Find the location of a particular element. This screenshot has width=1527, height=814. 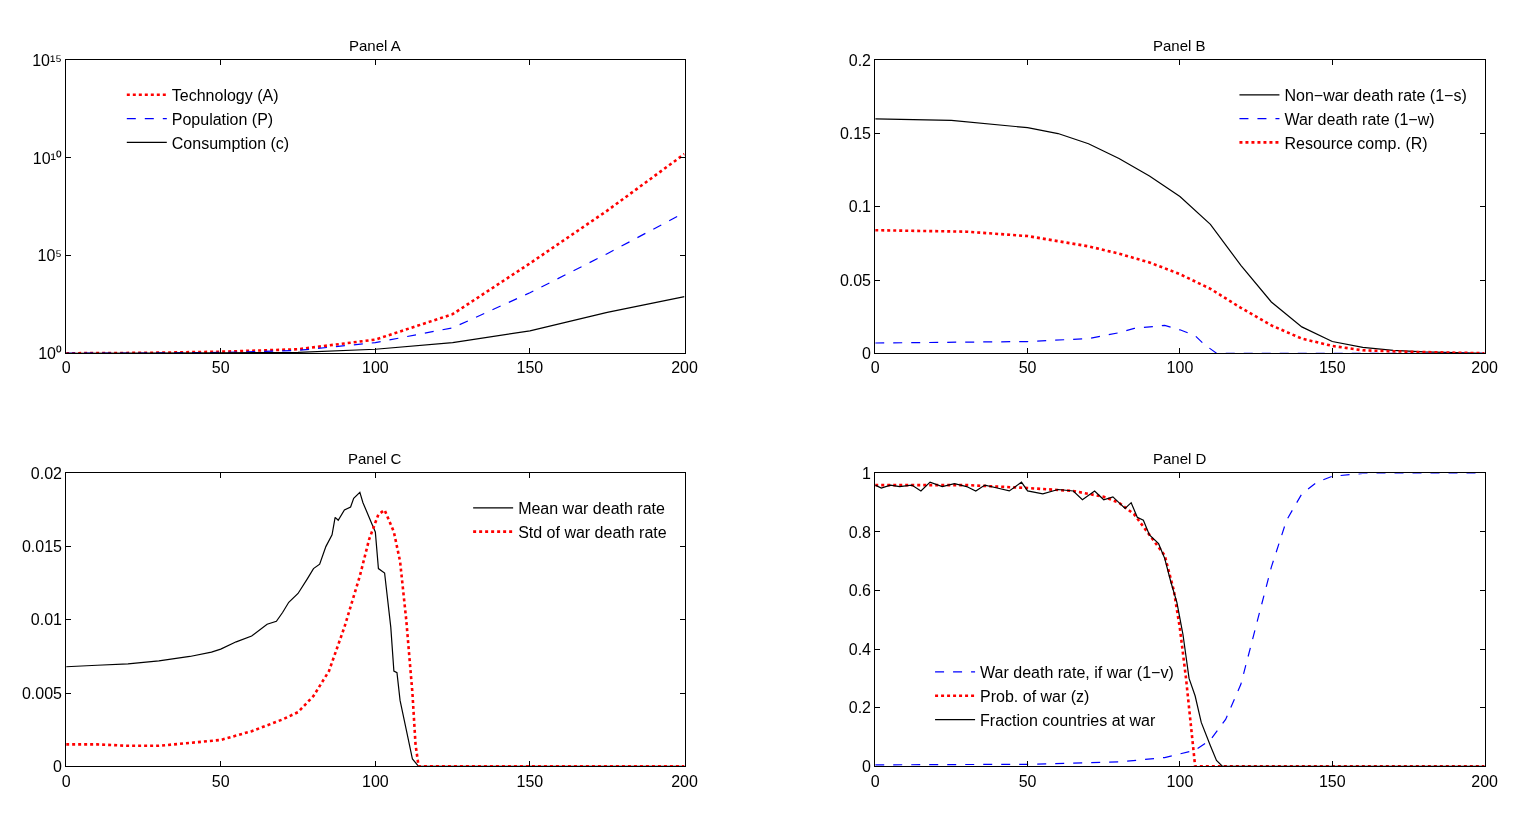

chart-title: Panel C is located at coordinates (375, 458).